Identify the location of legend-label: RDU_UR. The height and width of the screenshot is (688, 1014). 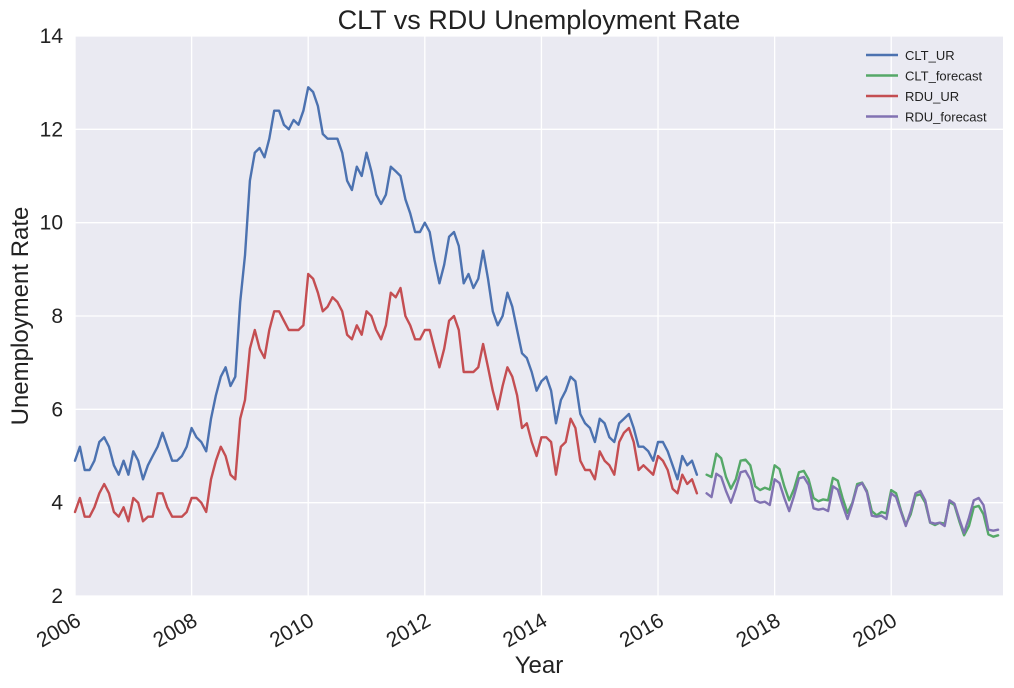
(932, 96).